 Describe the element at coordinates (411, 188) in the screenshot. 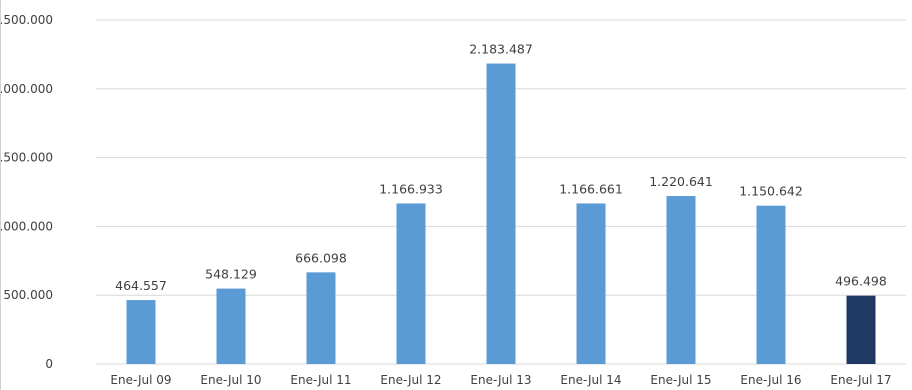

I see `data-label: 1.166.933` at that location.